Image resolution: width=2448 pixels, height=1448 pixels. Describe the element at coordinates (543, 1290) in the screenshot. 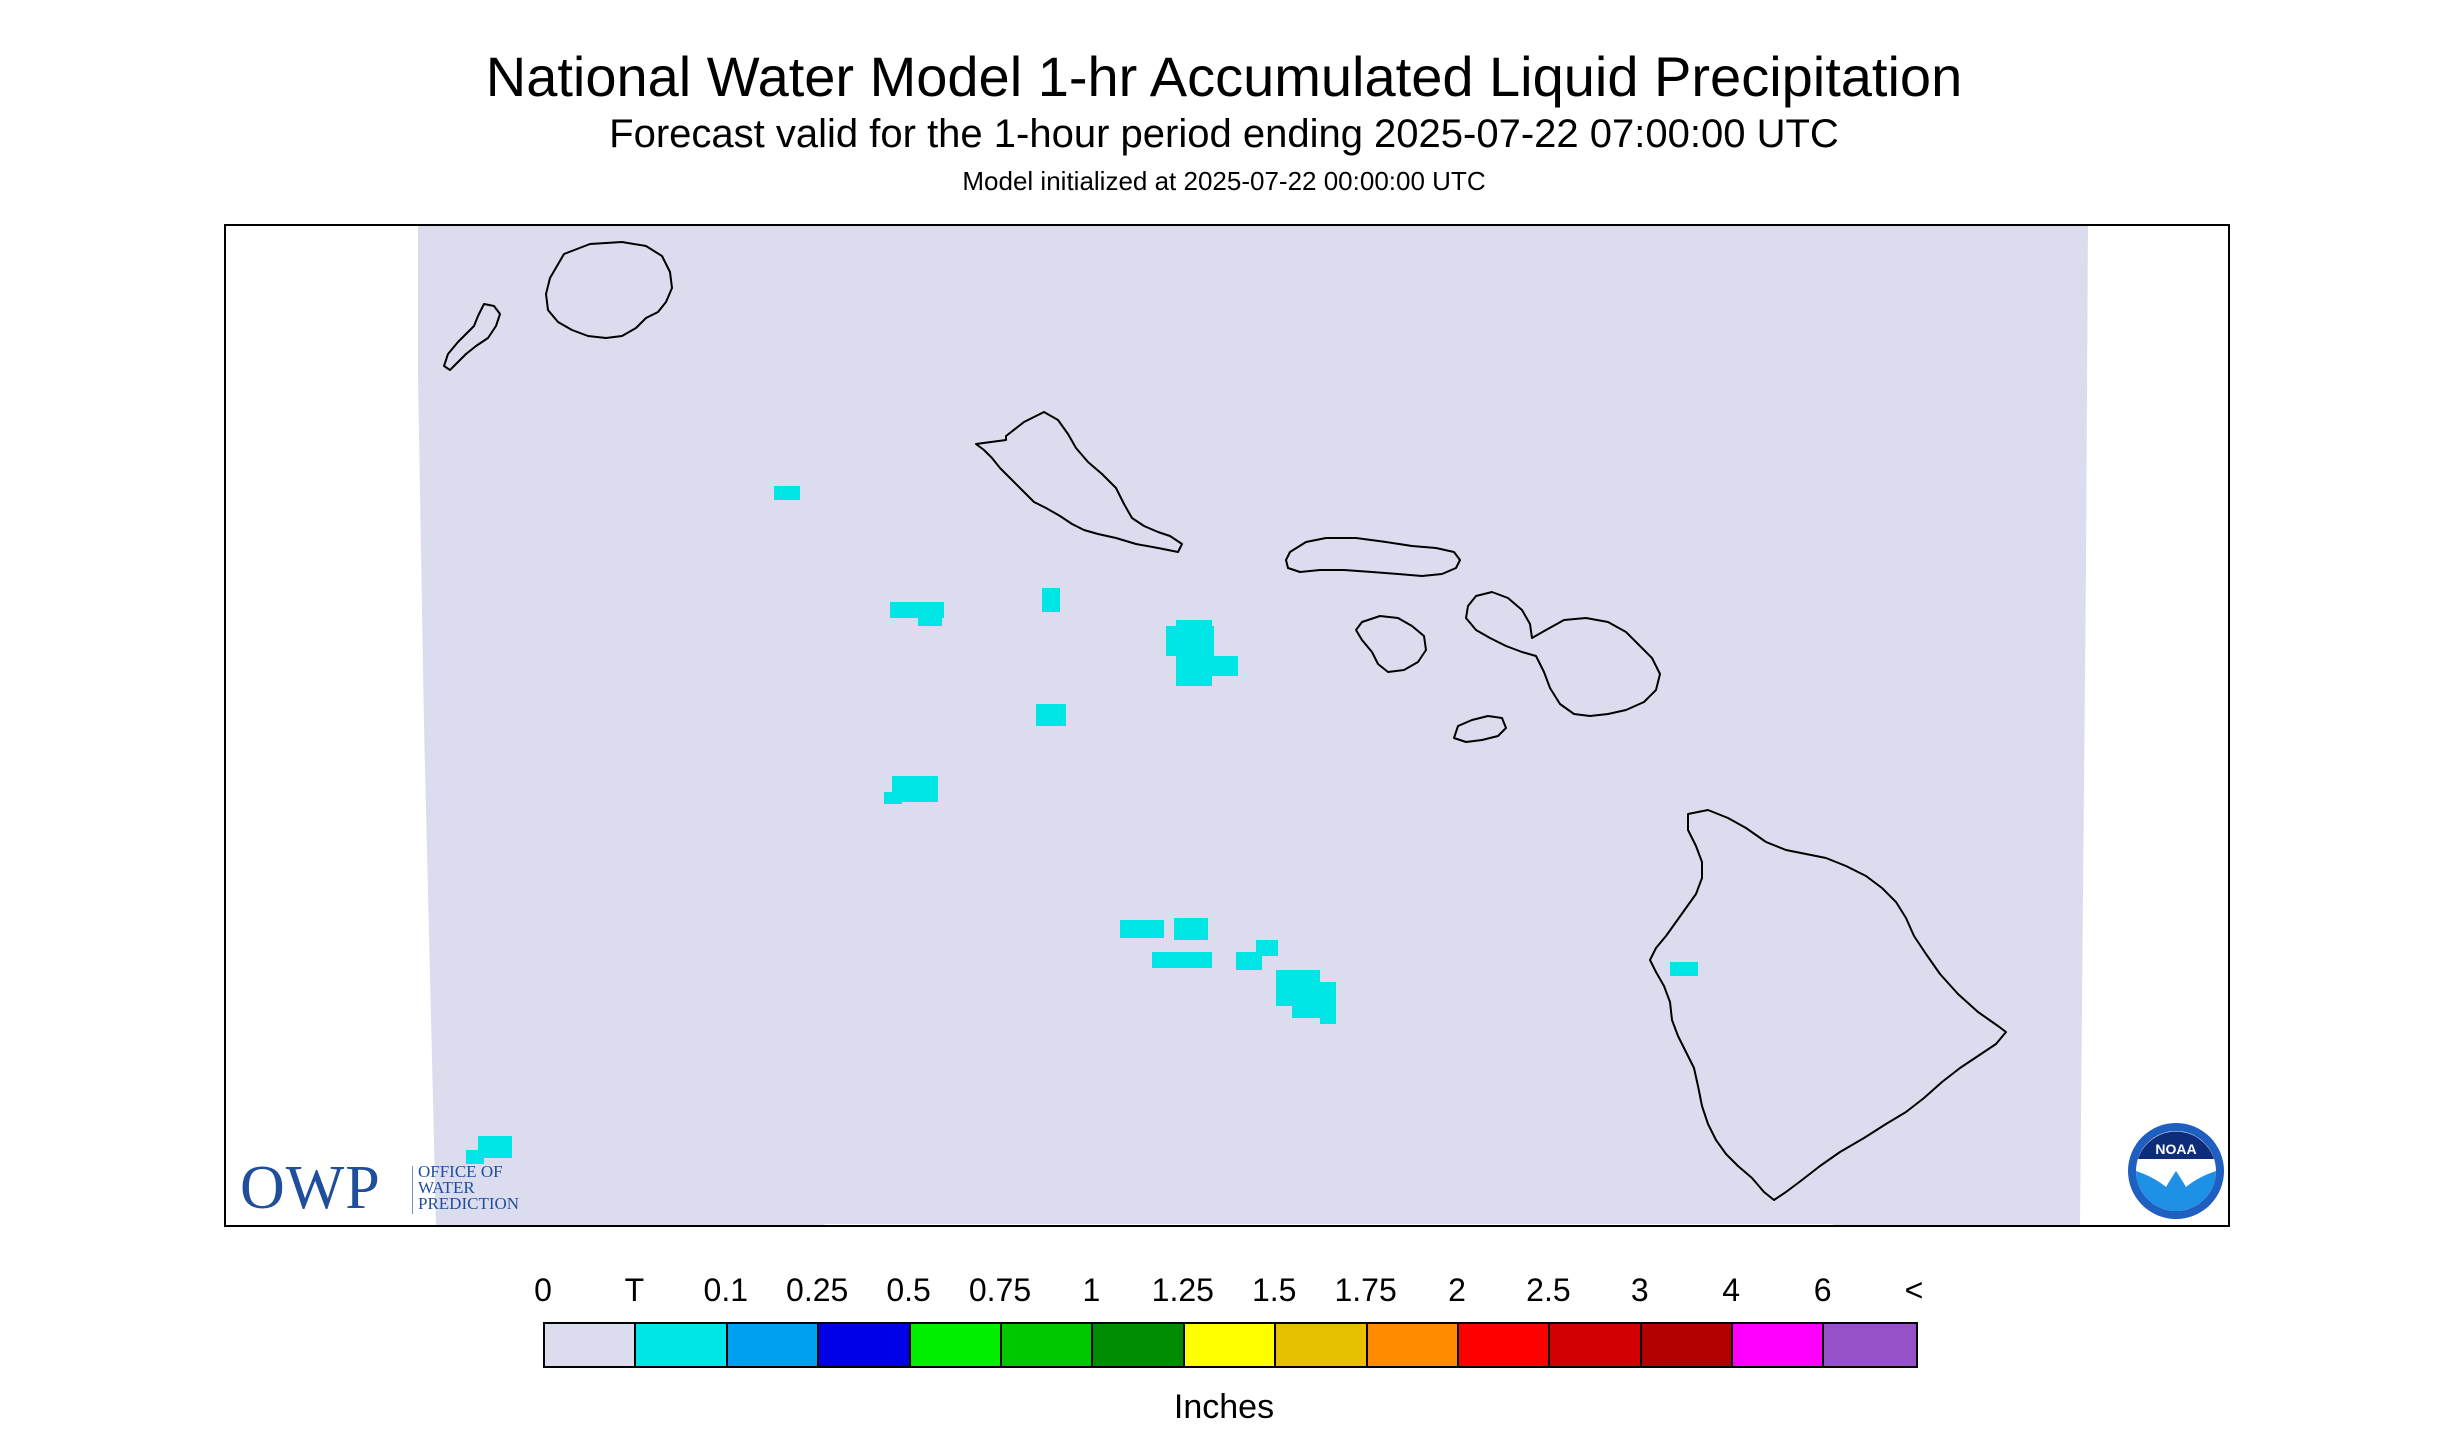

I see `legend-label: 0` at that location.